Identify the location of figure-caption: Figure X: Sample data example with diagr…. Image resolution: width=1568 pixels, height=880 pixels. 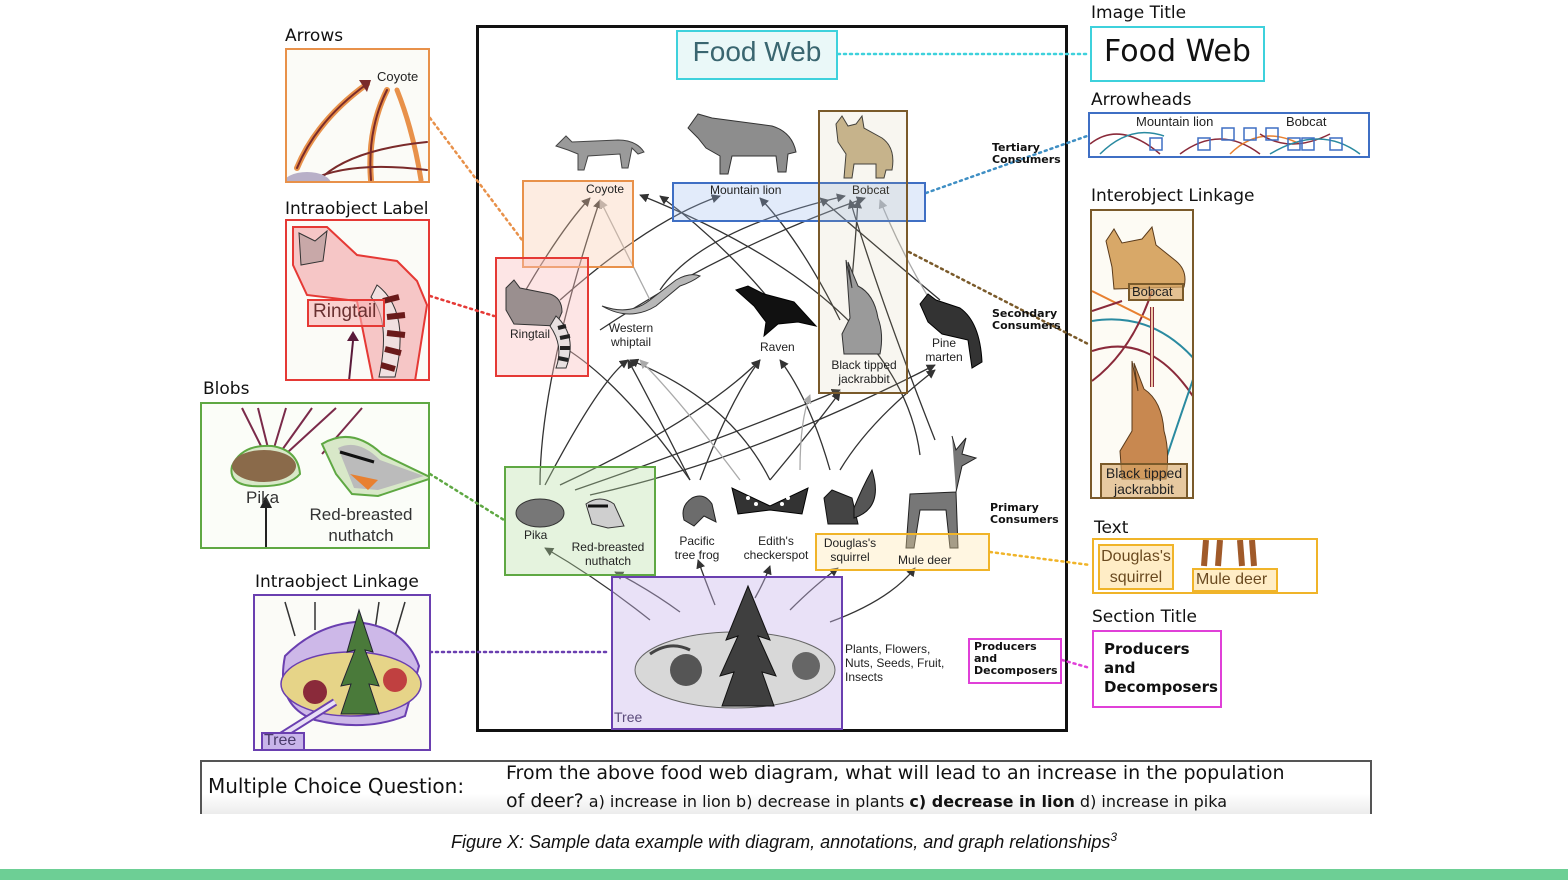
(784, 841).